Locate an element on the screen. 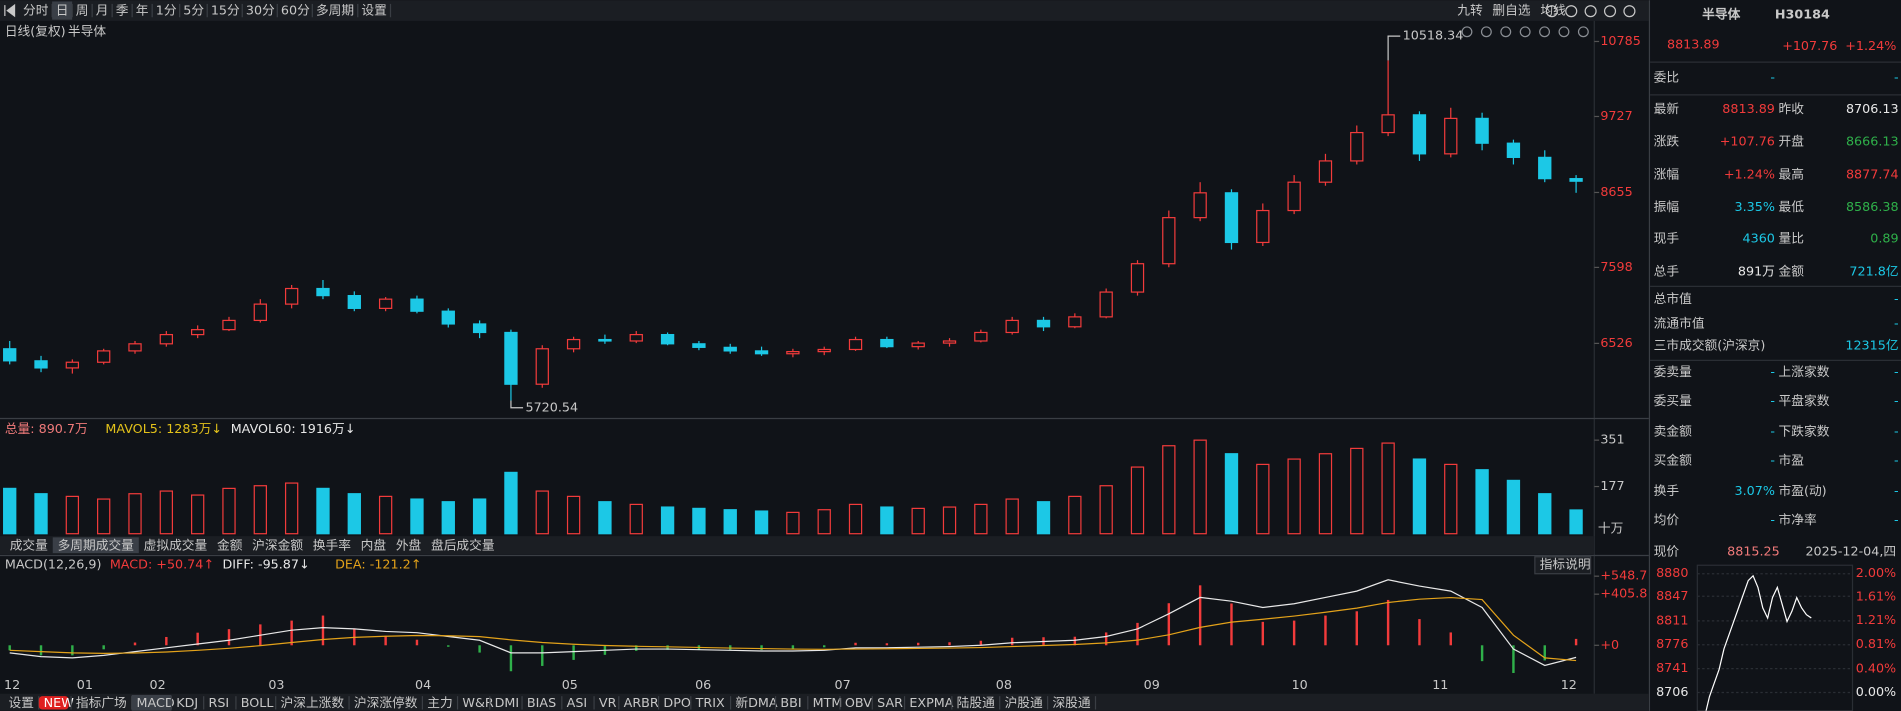 This screenshot has height=711, width=1901. volume-tab: 盘后成交量 is located at coordinates (463, 544).